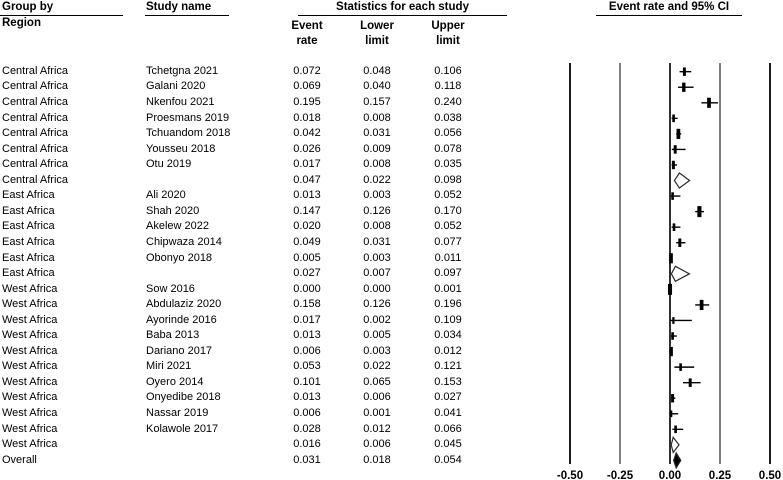 This screenshot has width=783, height=480. What do you see at coordinates (183, 397) in the screenshot?
I see `study-cell: Onyedibe 2018` at bounding box center [183, 397].